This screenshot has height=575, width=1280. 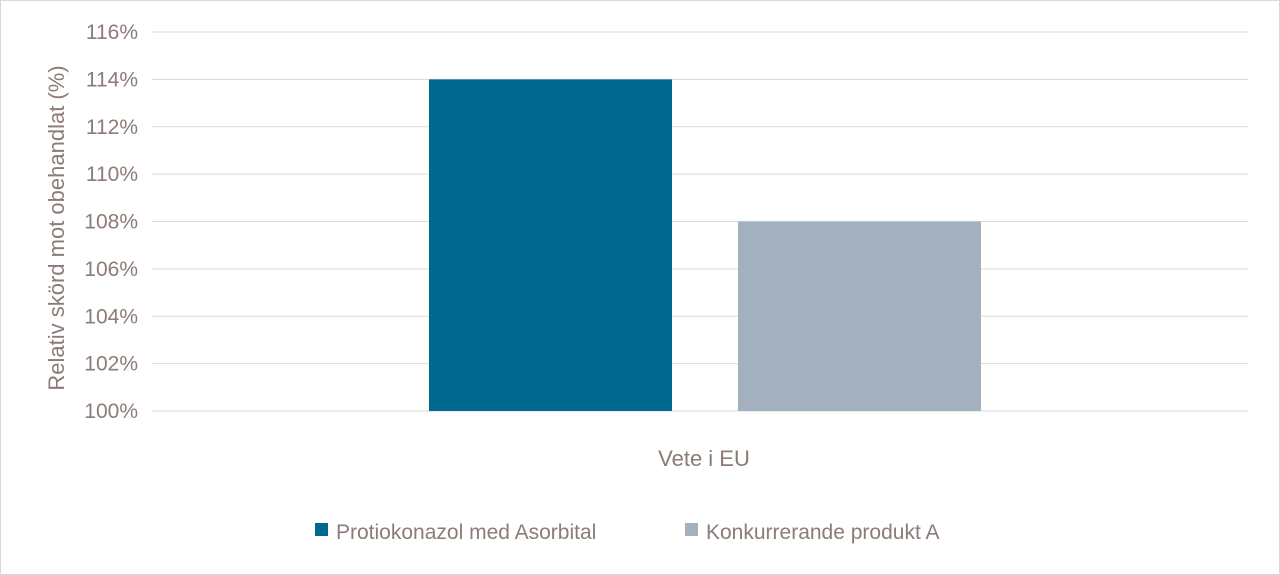 I want to click on legend-label-protiokonazol: Protiokonazol med Asorbital, so click(x=466, y=532).